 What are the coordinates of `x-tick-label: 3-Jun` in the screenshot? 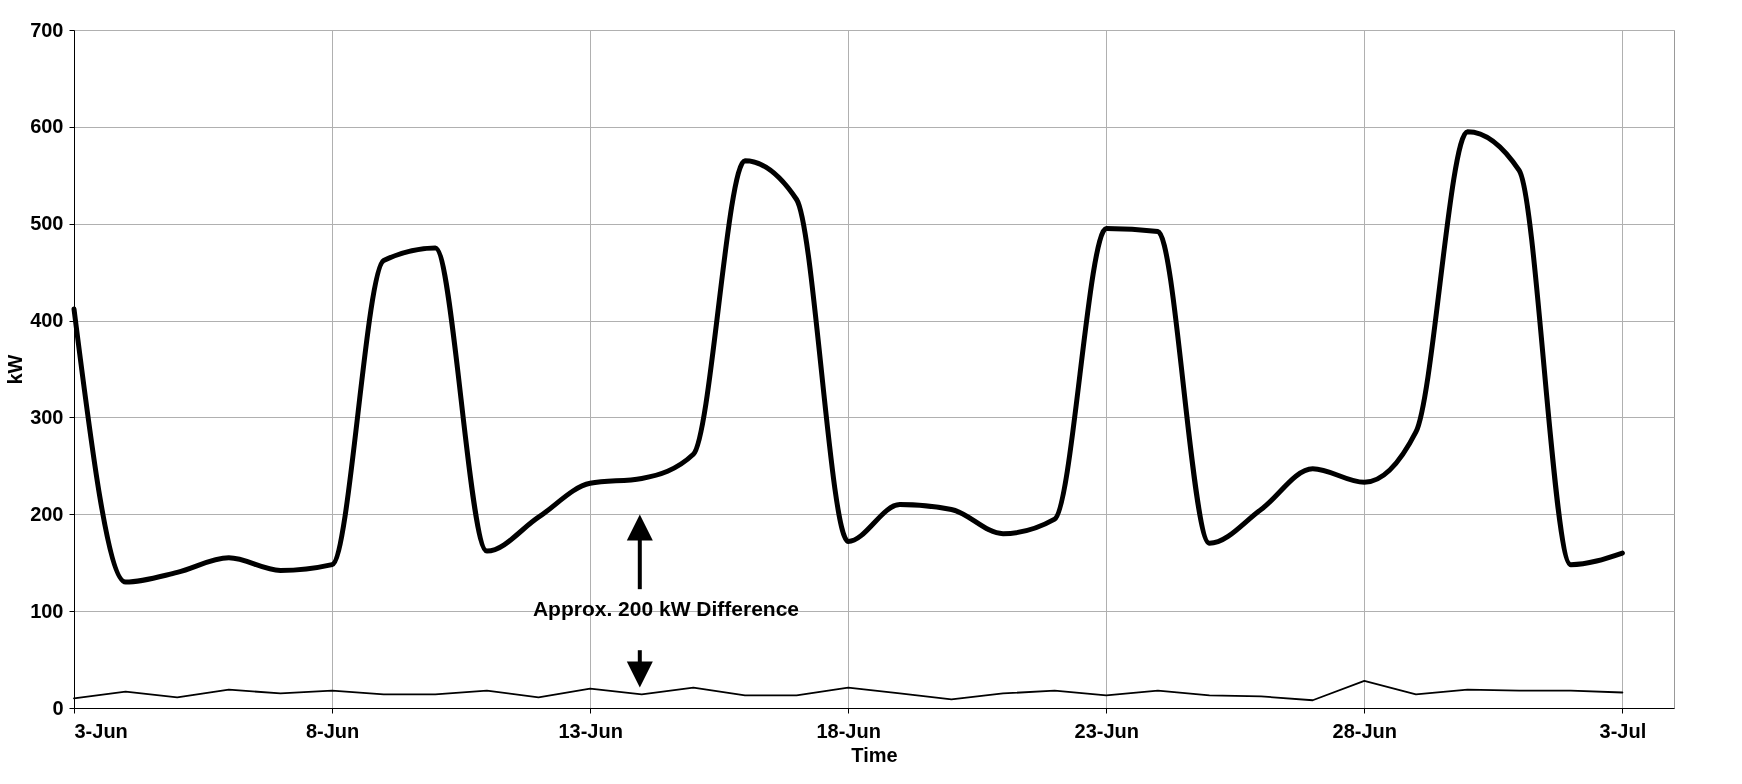 It's located at (101, 730).